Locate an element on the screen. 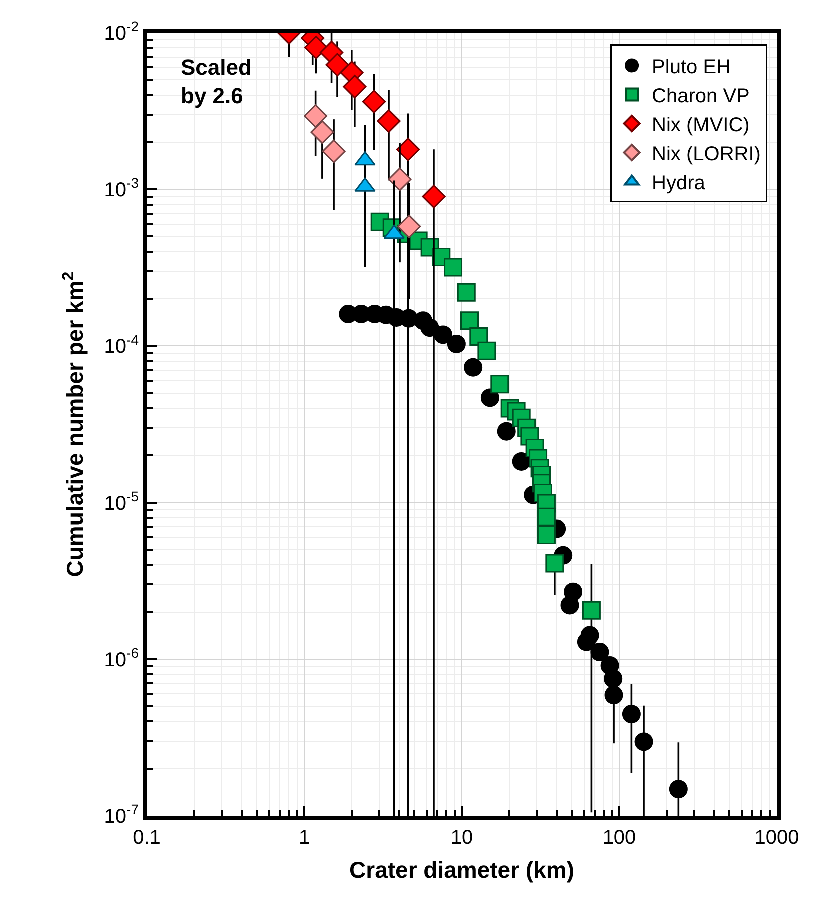 The image size is (814, 921). legend-label: Nix (MVIC) is located at coordinates (701, 125).